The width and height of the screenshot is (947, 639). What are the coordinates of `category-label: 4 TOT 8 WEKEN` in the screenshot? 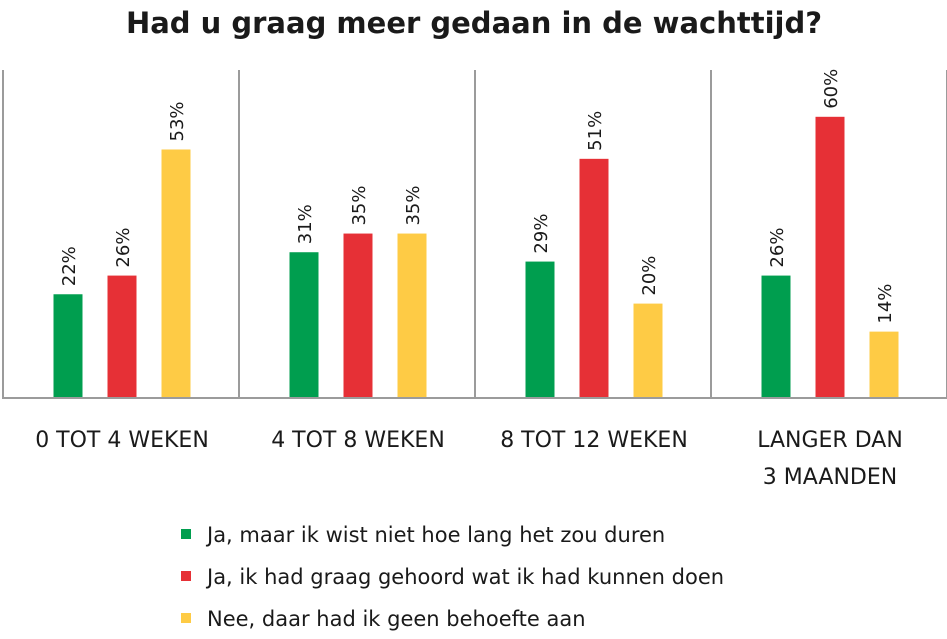 It's located at (358, 440).